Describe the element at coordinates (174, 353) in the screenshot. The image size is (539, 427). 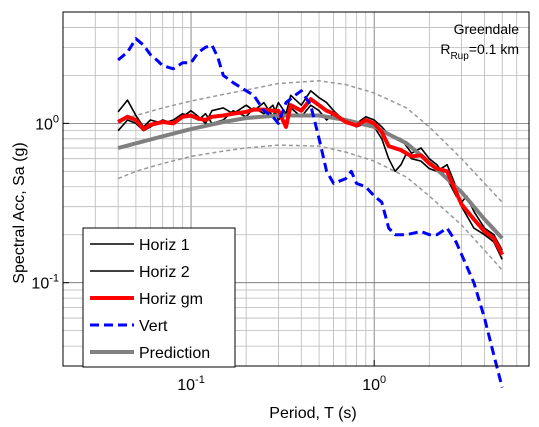
I see `legend-label: Prediction` at that location.